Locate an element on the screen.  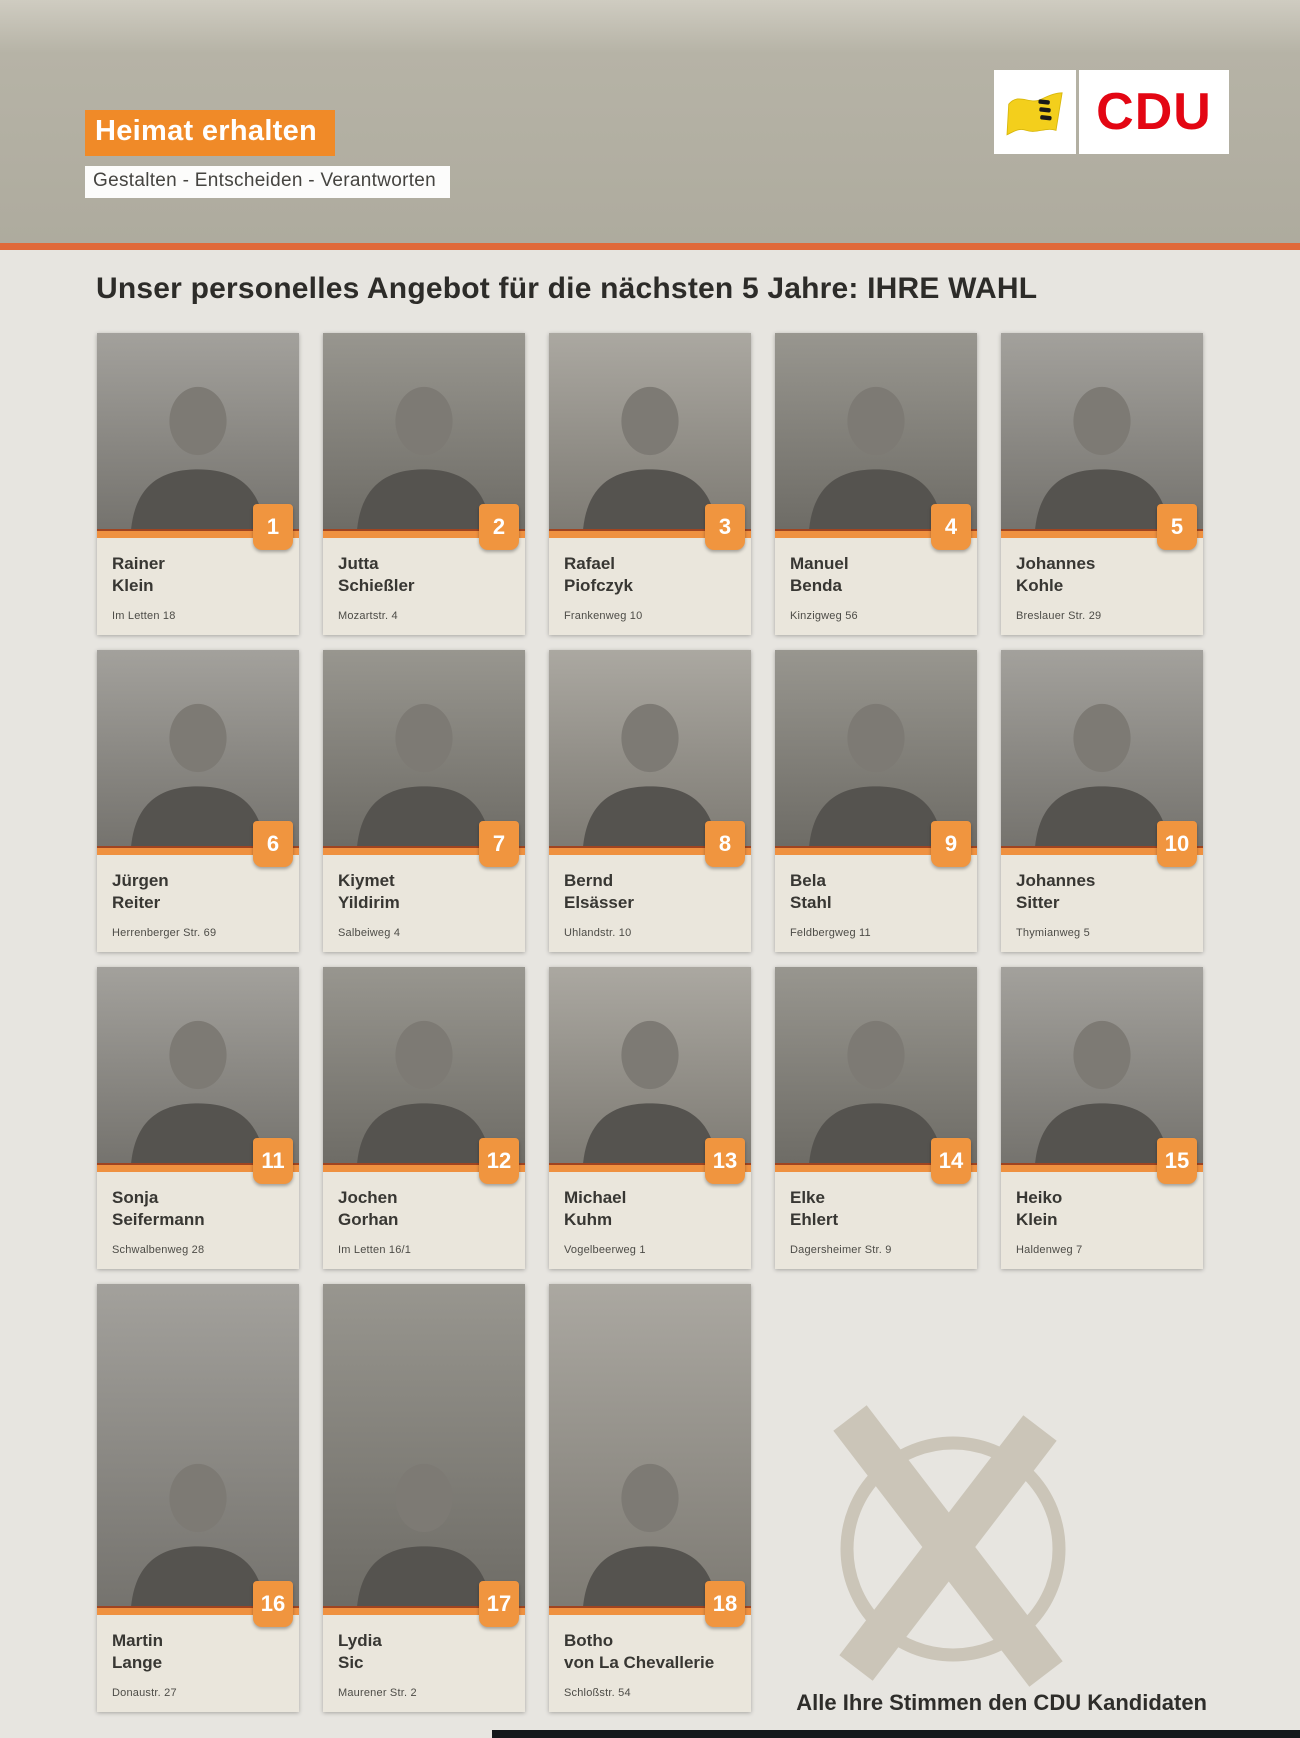
candidate-last-name: Sic is located at coordinates (351, 1663).